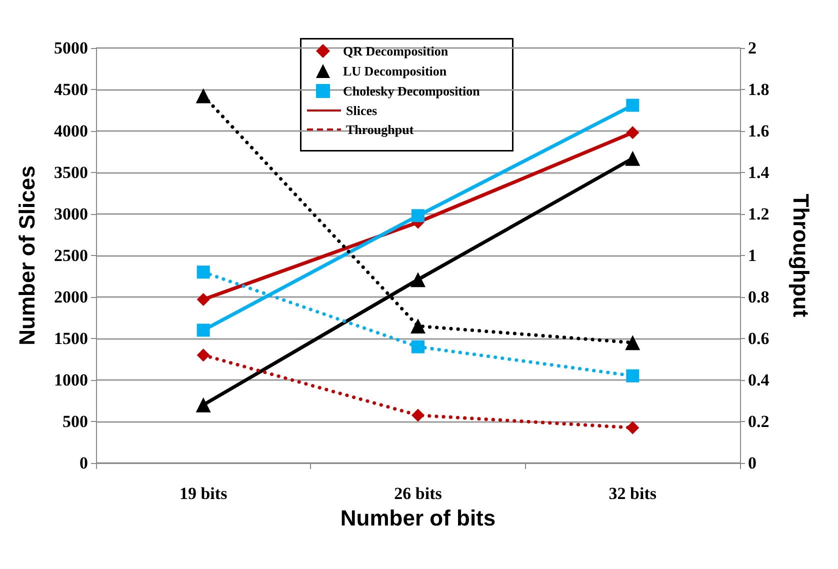 The image size is (838, 569). What do you see at coordinates (362, 110) in the screenshot?
I see `annotation: Slices` at bounding box center [362, 110].